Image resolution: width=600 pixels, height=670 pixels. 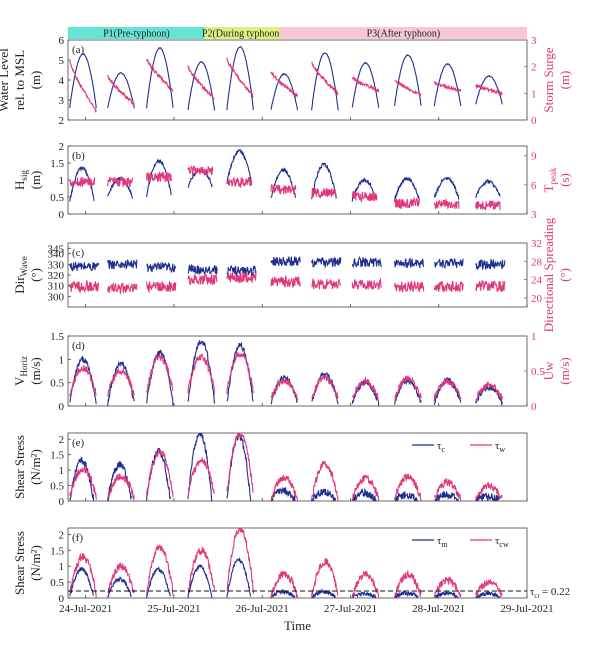 What do you see at coordinates (20, 275) in the screenshot?
I see `y-axis-label: DirWave` at bounding box center [20, 275].